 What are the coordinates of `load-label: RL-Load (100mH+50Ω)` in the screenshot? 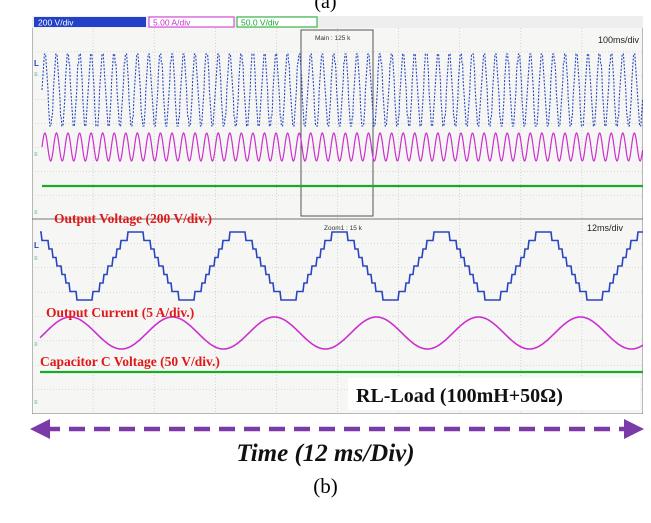 It's located at (459, 396).